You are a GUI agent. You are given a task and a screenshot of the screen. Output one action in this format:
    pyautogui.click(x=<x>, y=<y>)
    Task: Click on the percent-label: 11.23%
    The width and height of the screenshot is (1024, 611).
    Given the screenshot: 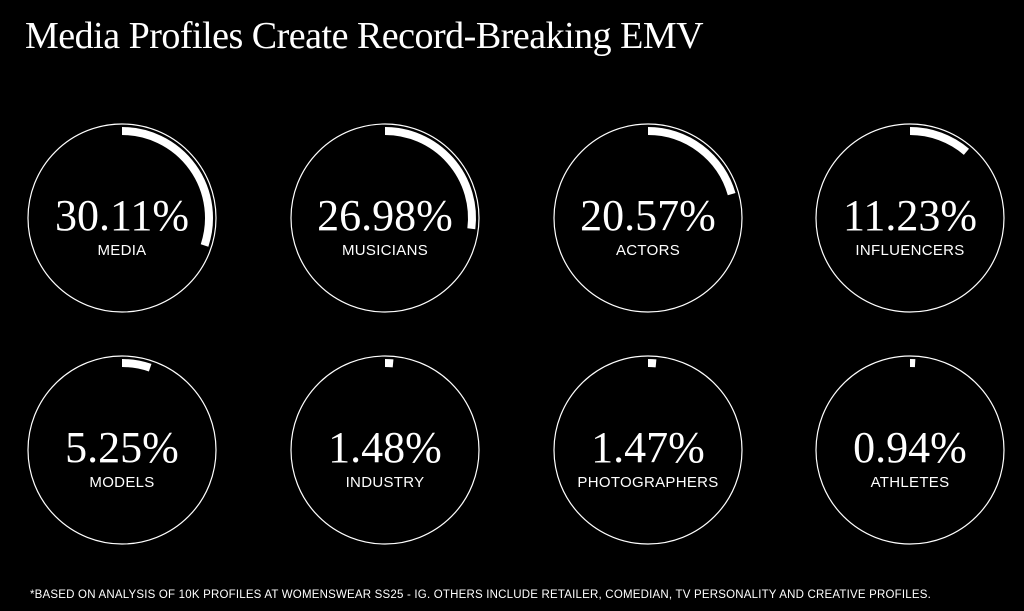 What is the action you would take?
    pyautogui.click(x=910, y=215)
    